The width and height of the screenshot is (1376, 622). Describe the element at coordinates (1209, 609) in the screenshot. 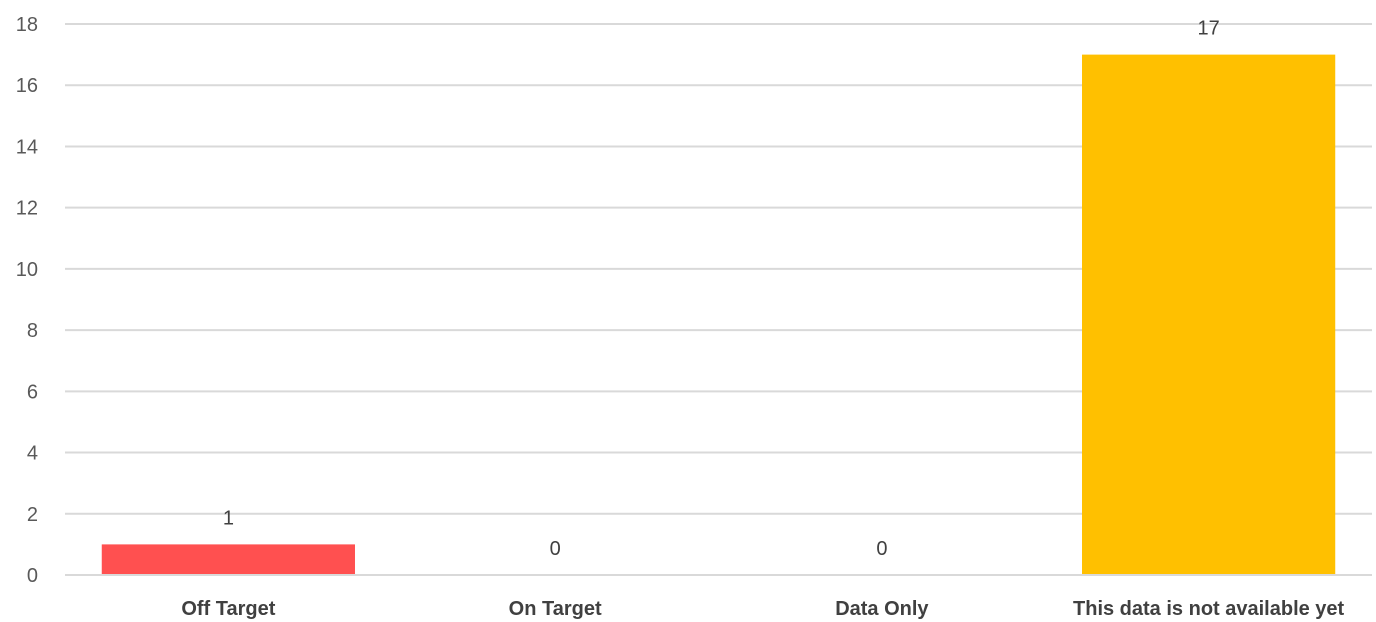

I see `category-label-this-data-is-not-available-yet: This data is not available yet` at that location.